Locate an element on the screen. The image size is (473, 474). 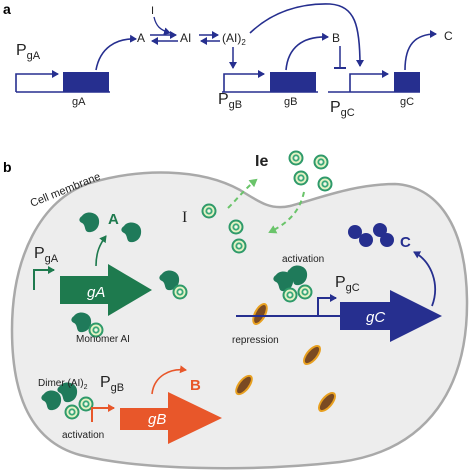
promoter-gc-arrow-b is located at coordinates (327, 305).